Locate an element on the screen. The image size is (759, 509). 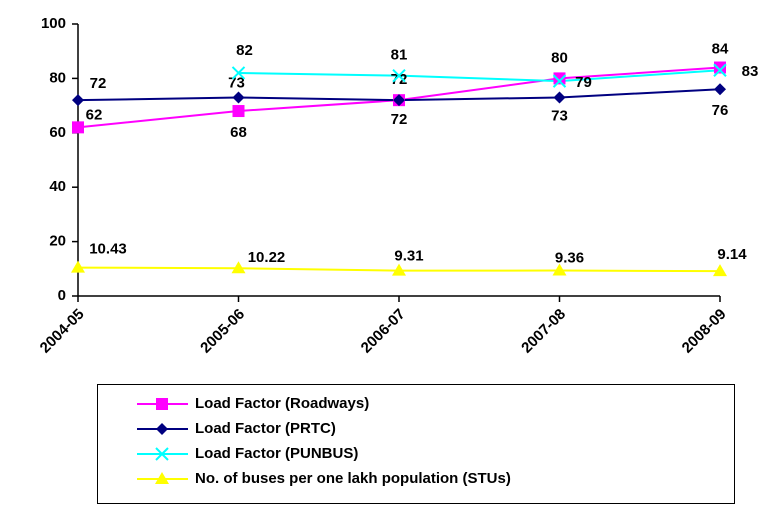
data-label: 10.43 is located at coordinates (108, 249).